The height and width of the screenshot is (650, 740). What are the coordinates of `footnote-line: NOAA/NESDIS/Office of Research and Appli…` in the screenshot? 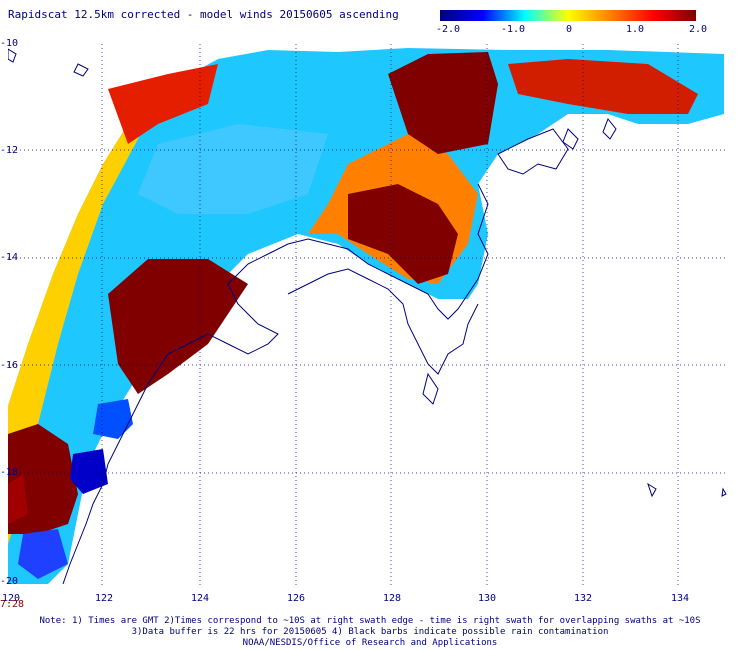 It's located at (370, 643).